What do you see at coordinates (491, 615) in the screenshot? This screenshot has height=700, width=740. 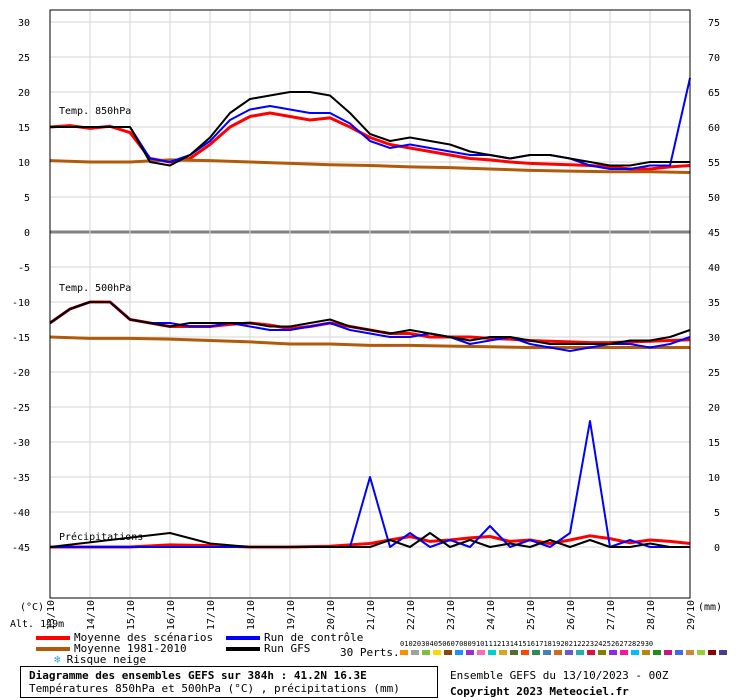 I see `x-tick: 24/10` at bounding box center [491, 615].